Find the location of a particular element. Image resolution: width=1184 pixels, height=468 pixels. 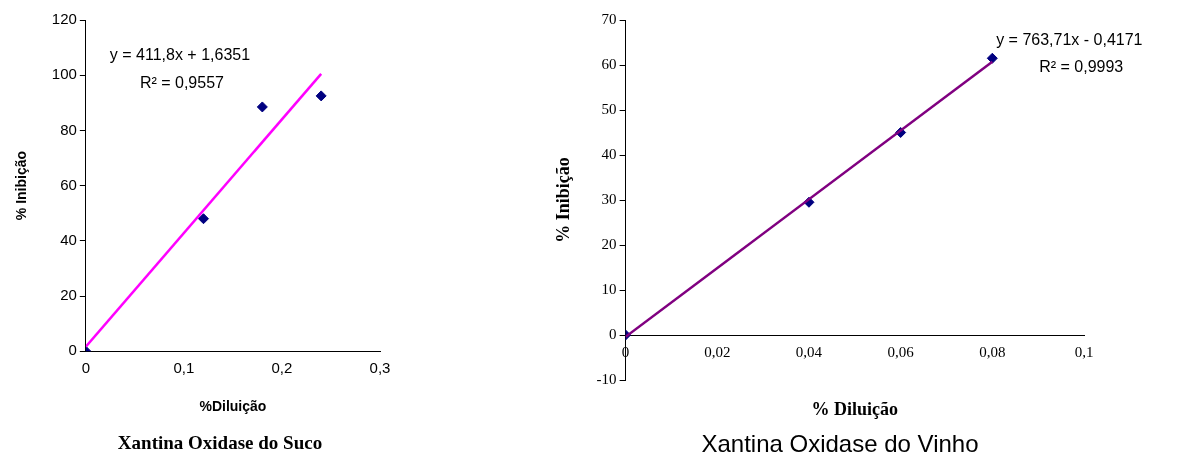

annotation: y = 763,71x - 0,4171 is located at coordinates (1069, 39).